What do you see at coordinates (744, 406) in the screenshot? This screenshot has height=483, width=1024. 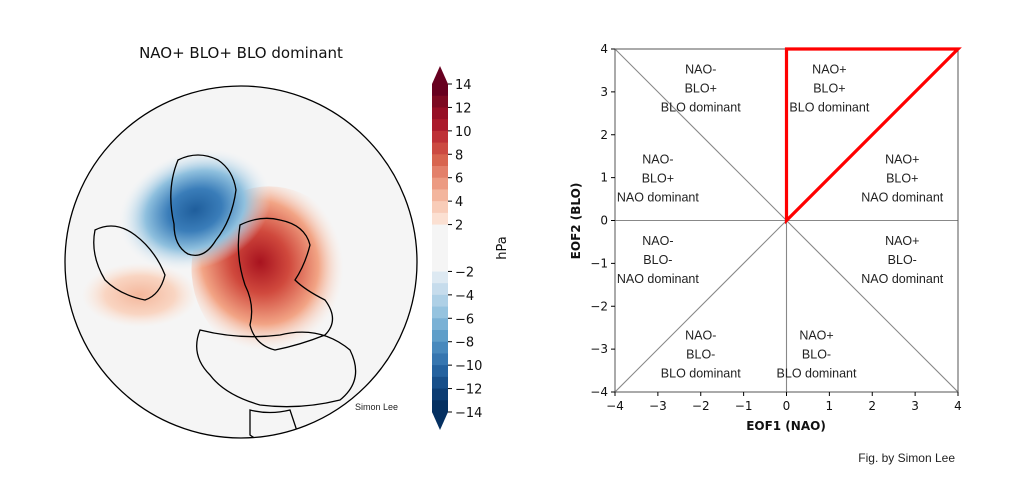 I see `x-tick-label: −1` at bounding box center [744, 406].